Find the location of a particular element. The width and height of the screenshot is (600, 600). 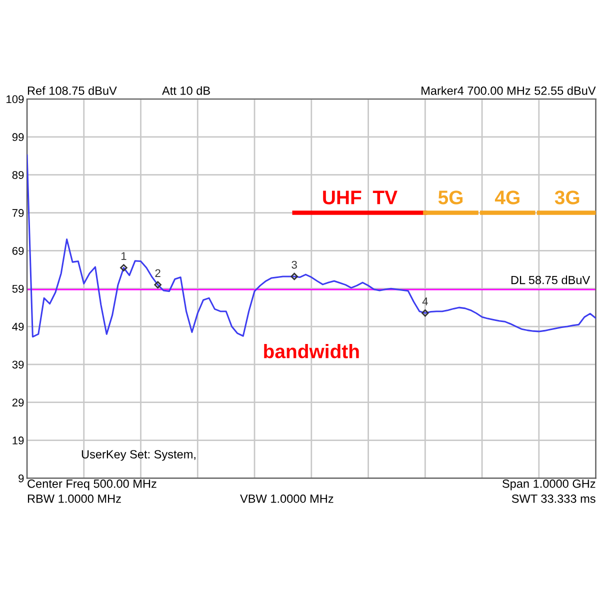

y-tick-label: 9 is located at coordinates (21, 478).